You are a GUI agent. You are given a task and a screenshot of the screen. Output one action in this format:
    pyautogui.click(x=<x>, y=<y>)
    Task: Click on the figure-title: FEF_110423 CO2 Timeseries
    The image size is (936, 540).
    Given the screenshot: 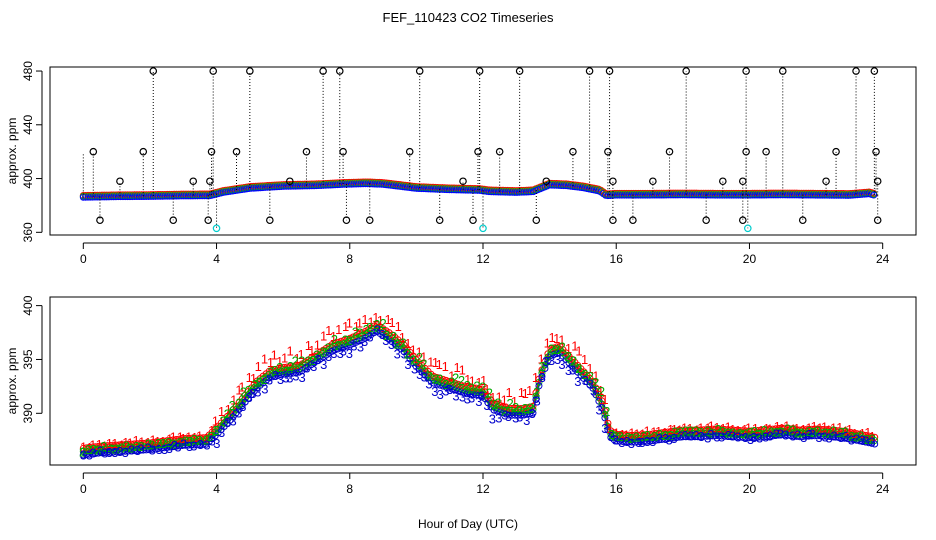 What is the action you would take?
    pyautogui.click(x=468, y=17)
    